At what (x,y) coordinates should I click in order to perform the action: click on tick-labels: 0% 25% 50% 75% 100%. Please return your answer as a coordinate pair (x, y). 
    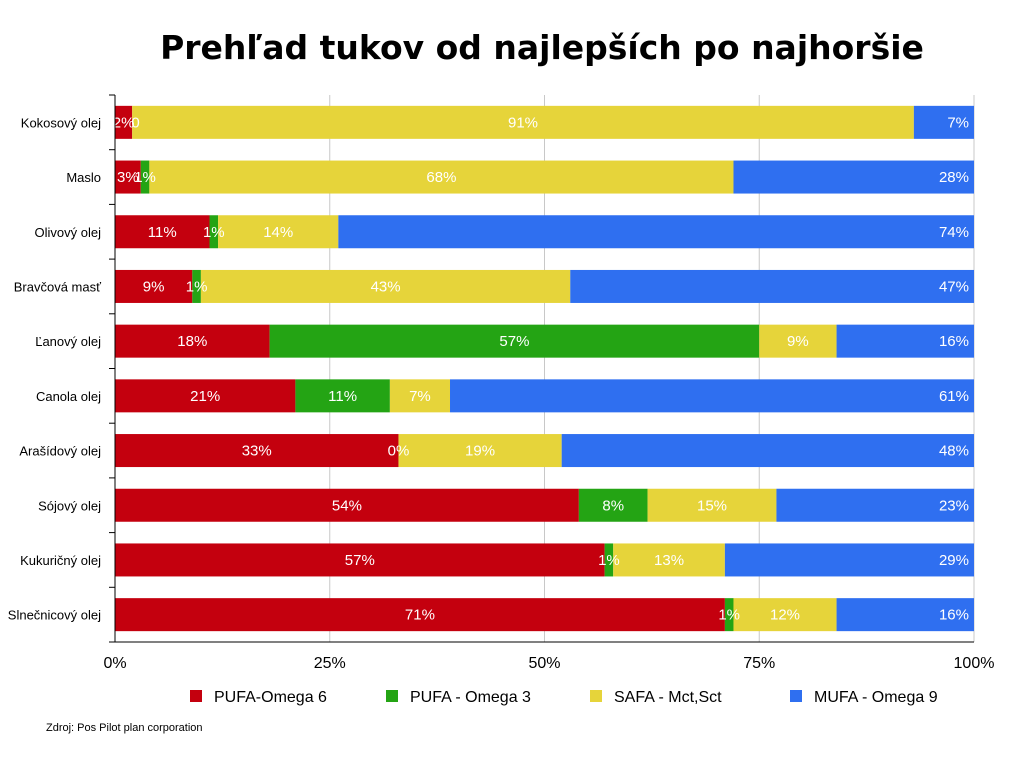
    Looking at the image, I should click on (548, 663).